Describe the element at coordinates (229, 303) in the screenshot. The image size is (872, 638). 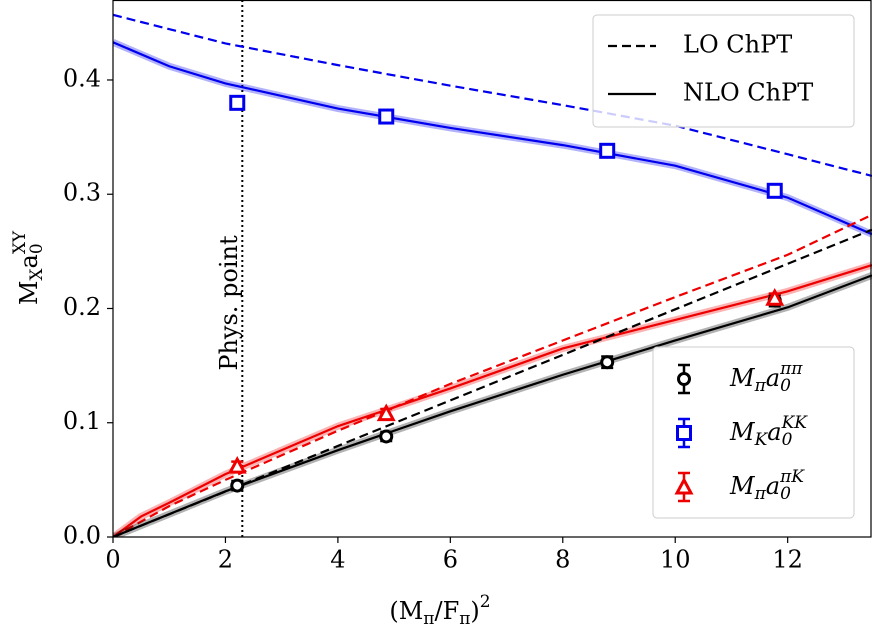
I see `annotation: Phys. point` at that location.